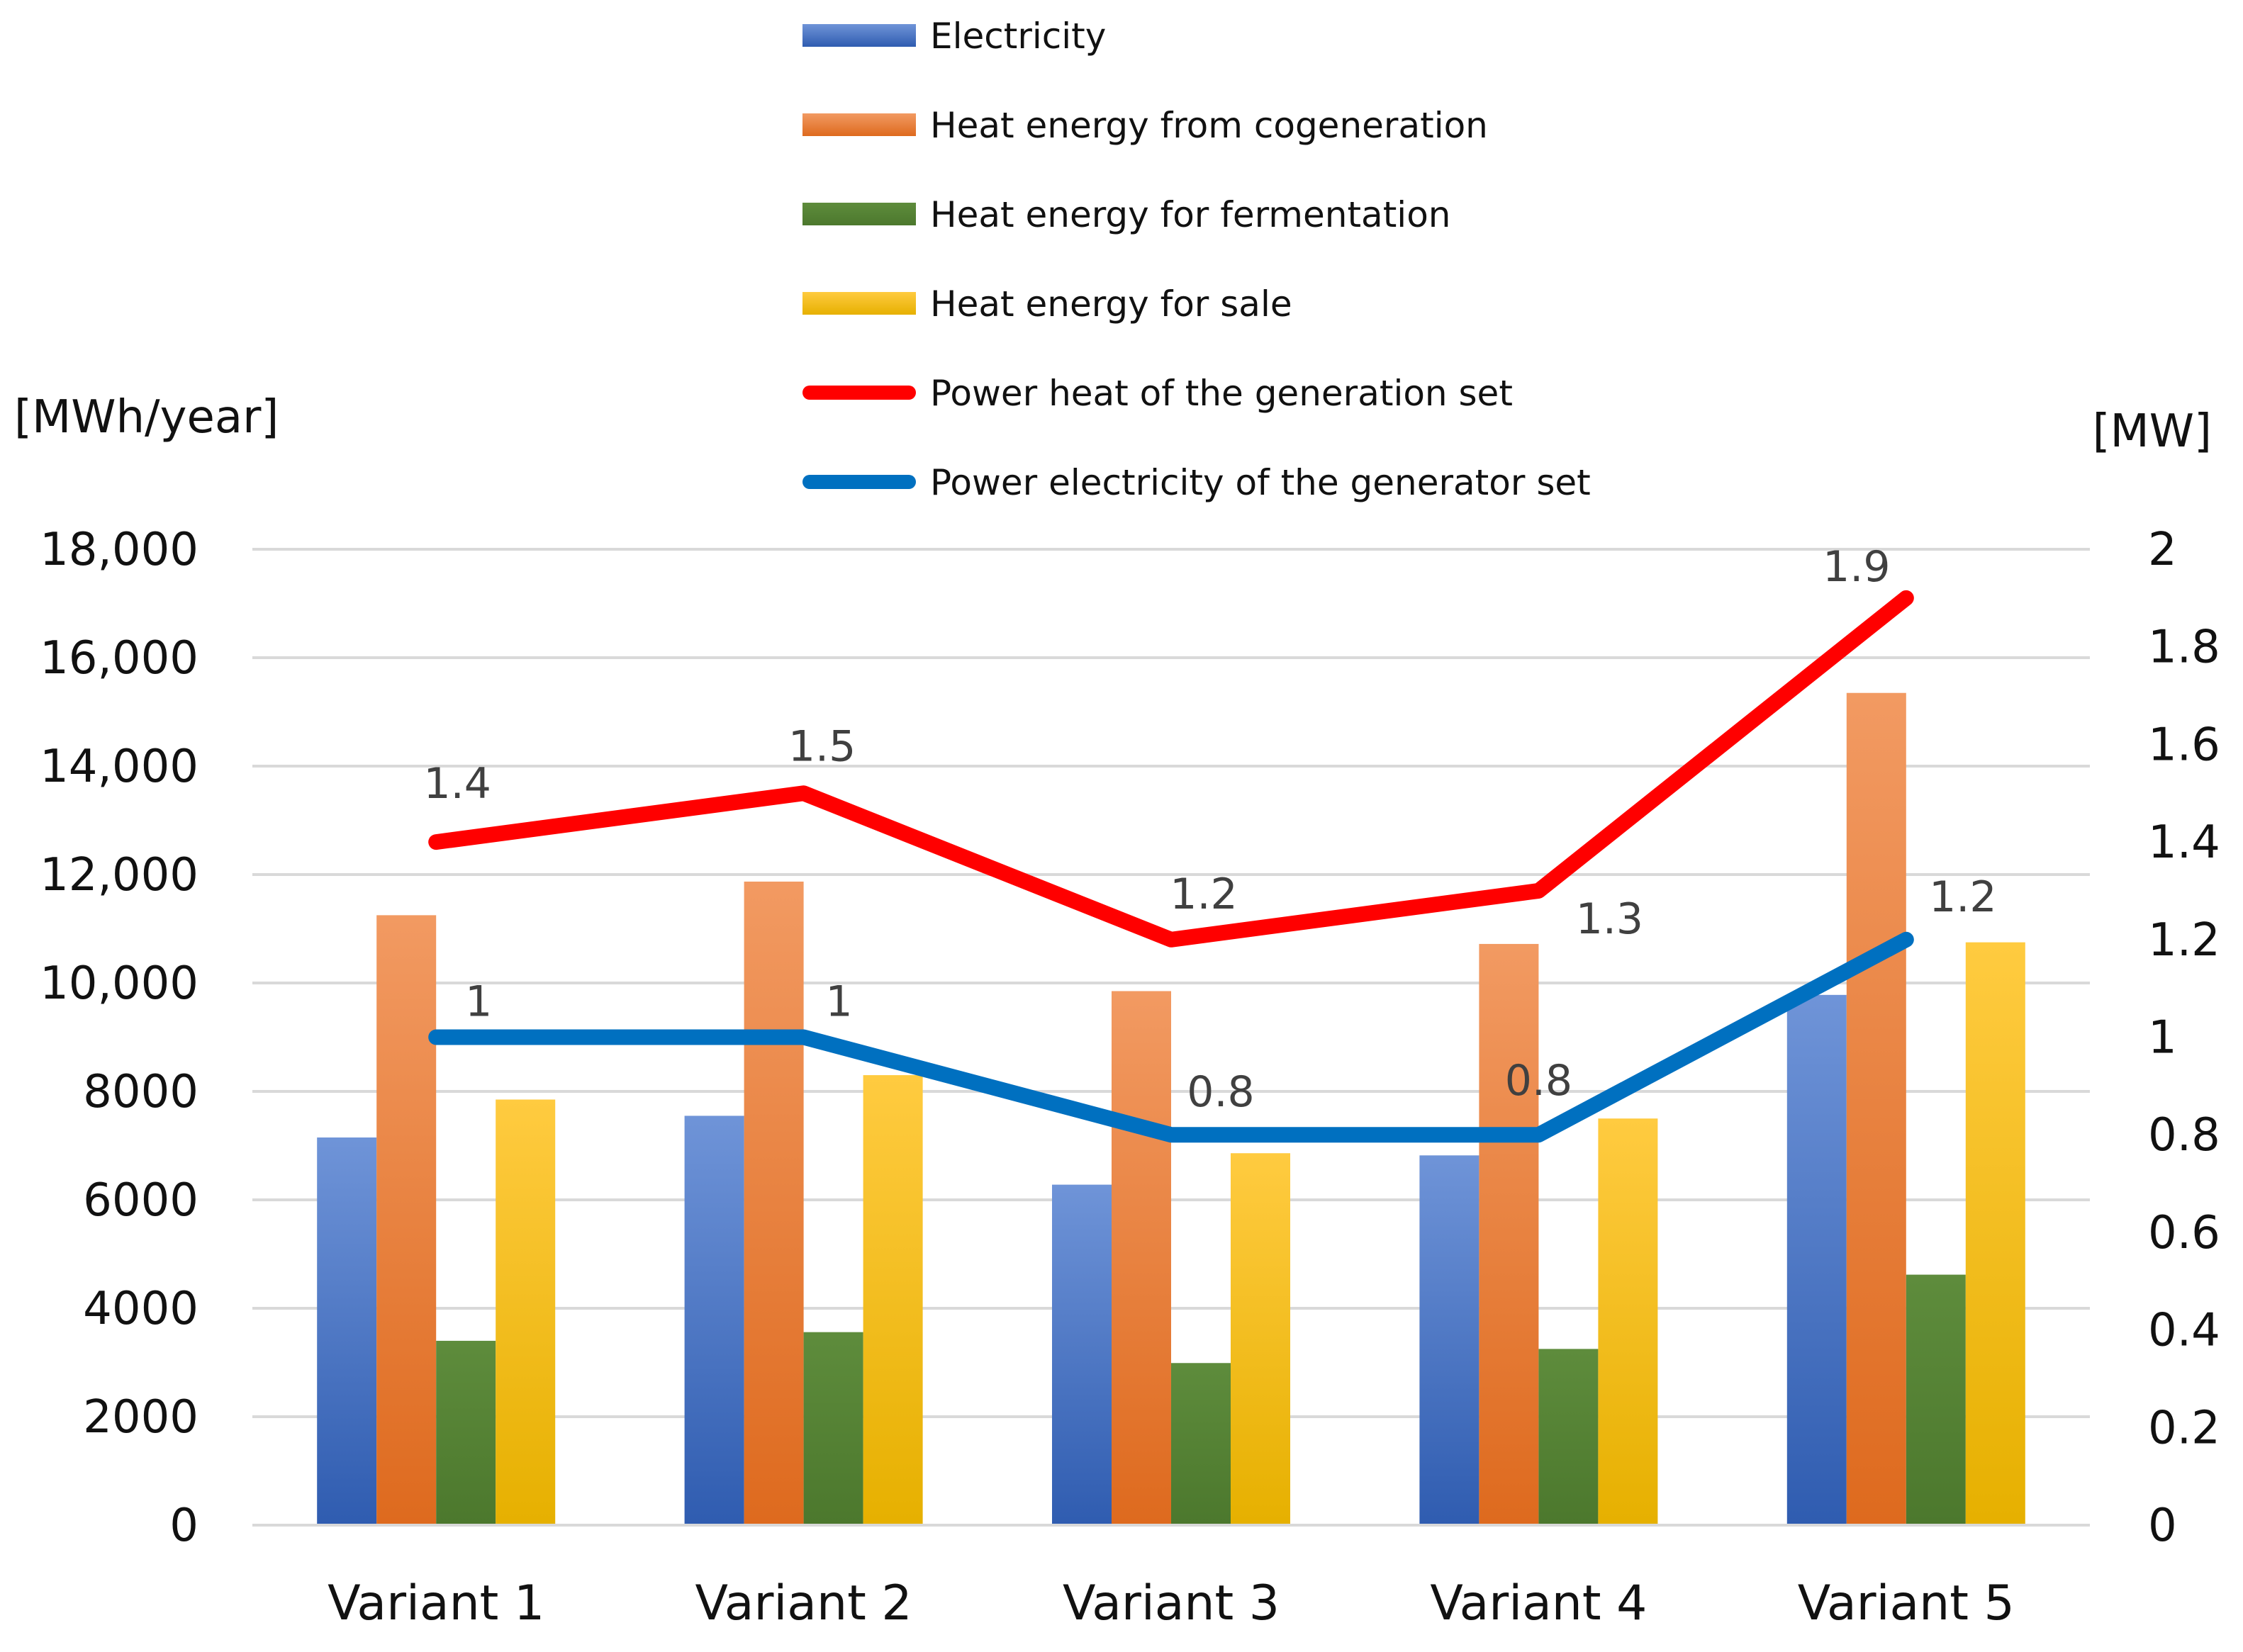 The height and width of the screenshot is (1652, 2243). I want to click on y-left-tick-label: 2000, so click(140, 1418).